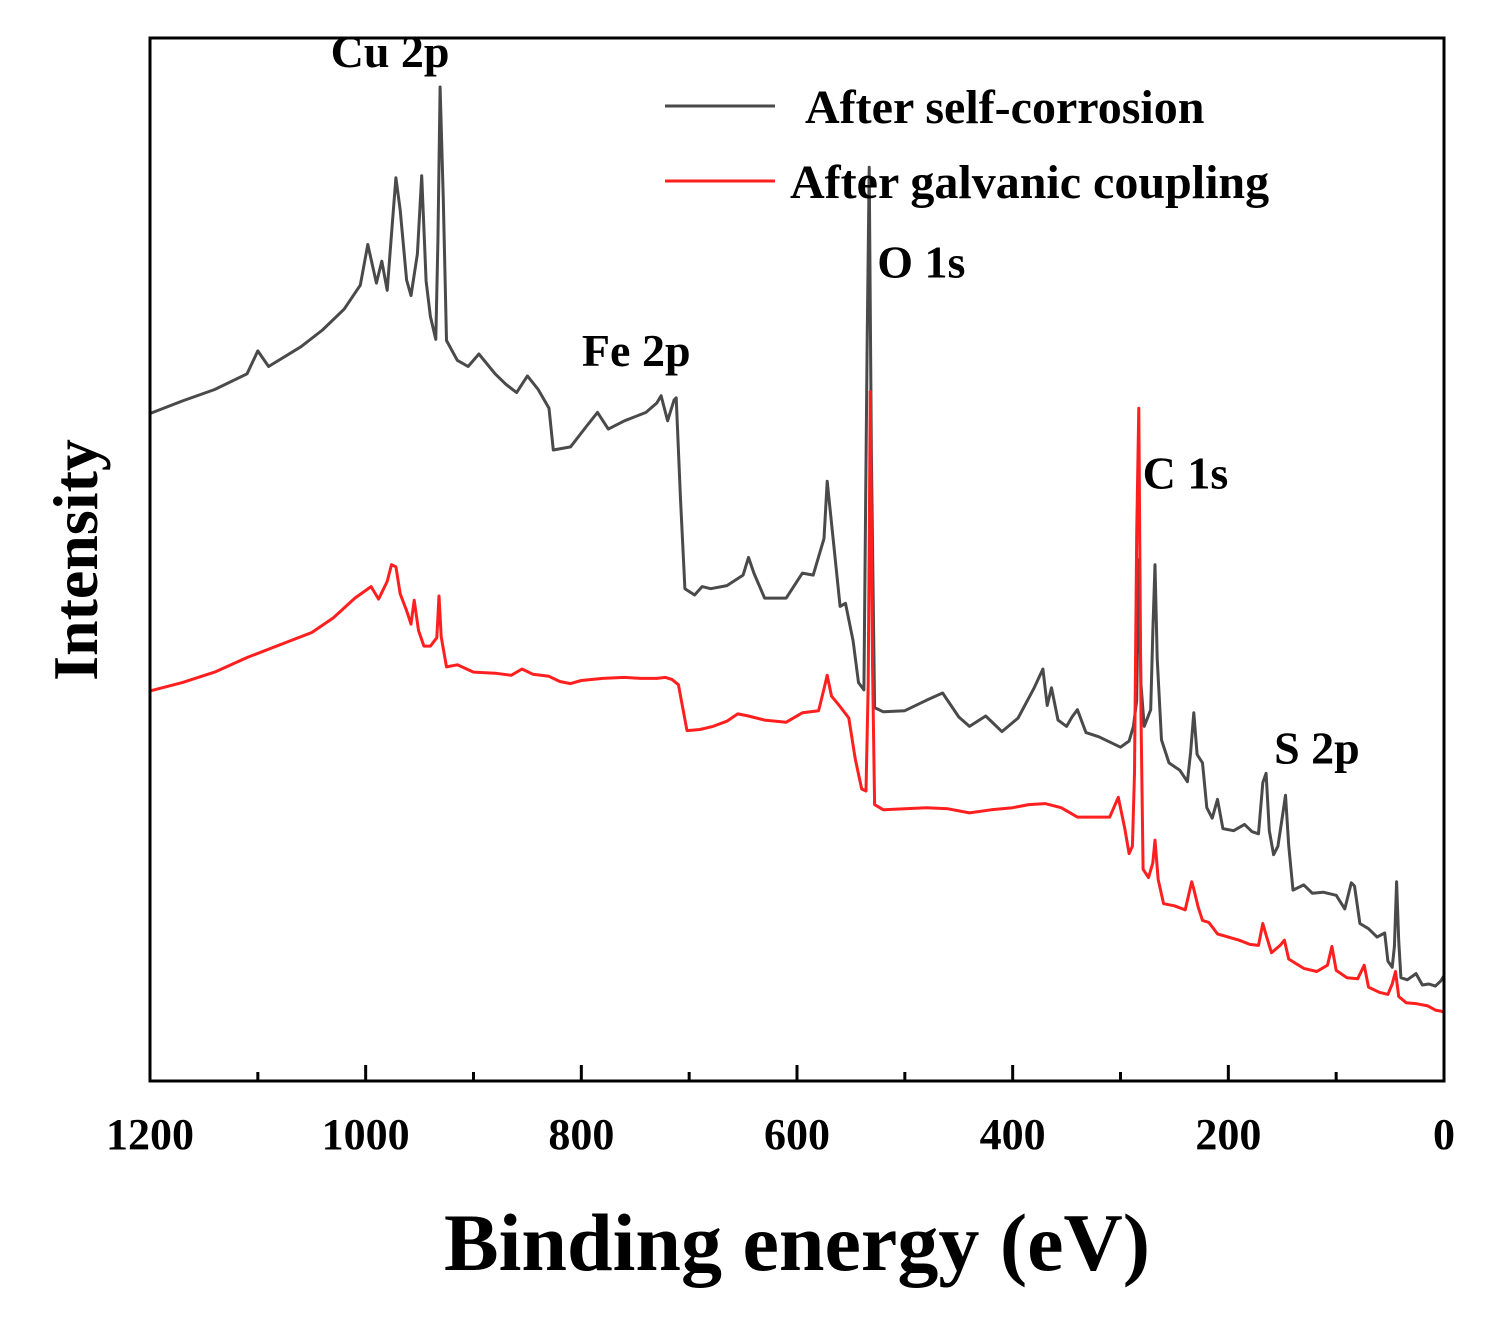 This screenshot has height=1318, width=1487. I want to click on y-axis-title: Intensity, so click(75, 560).